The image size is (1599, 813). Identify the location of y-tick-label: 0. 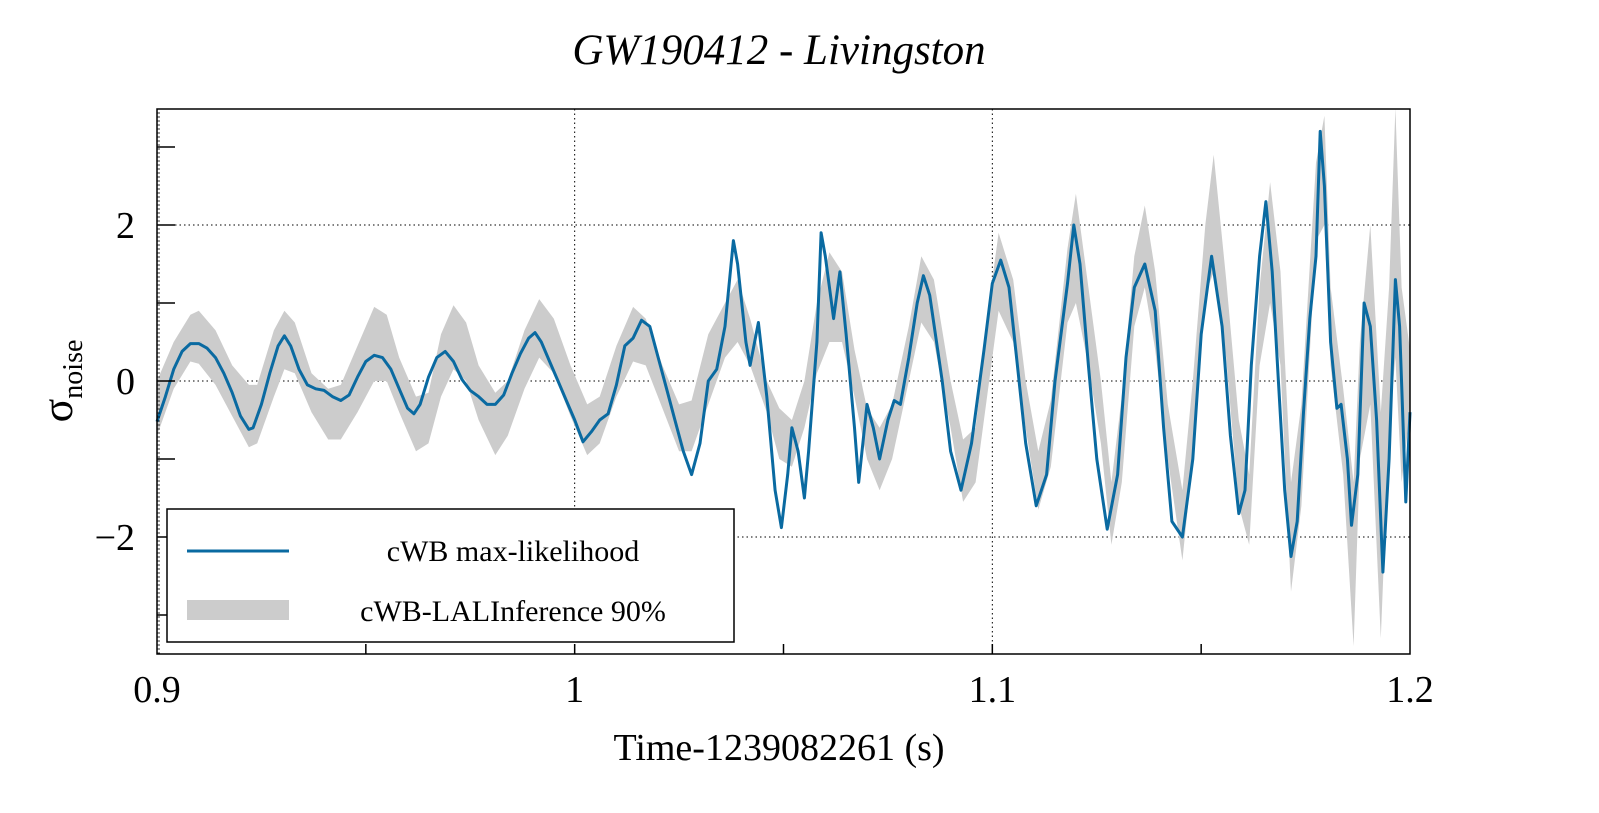
(125, 382).